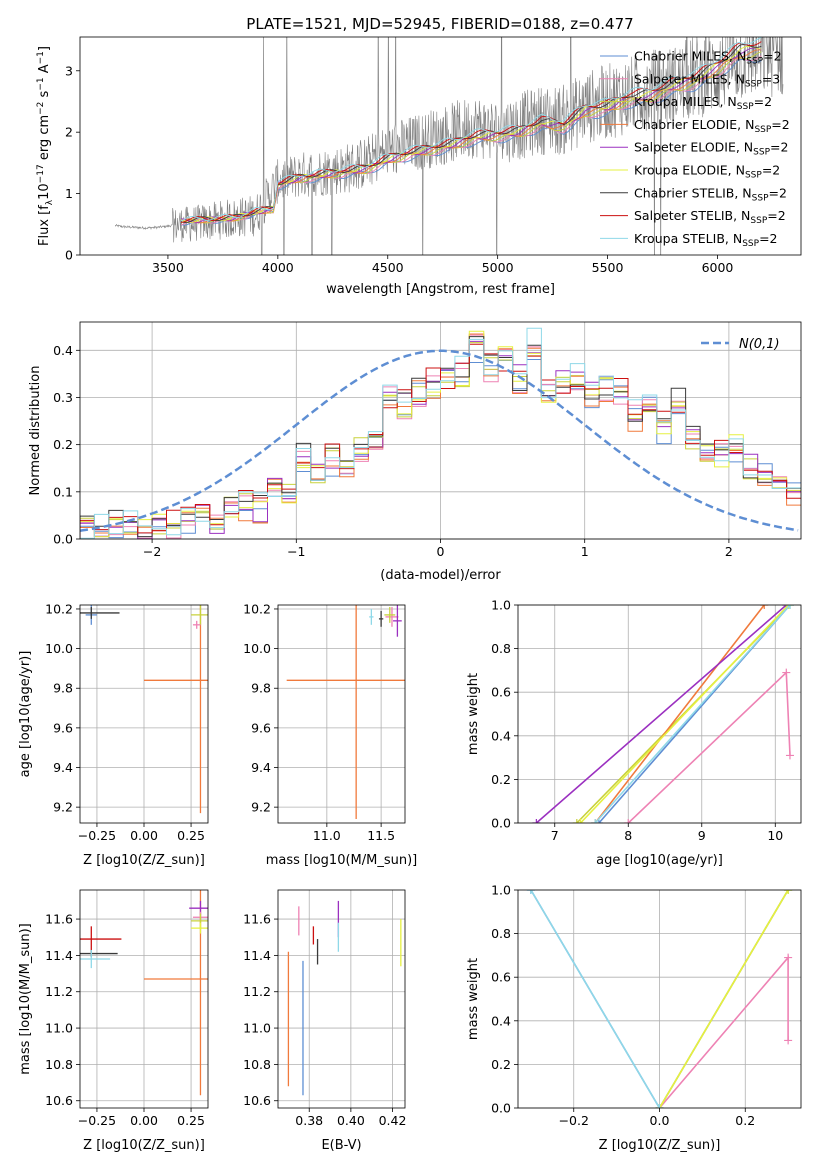 This screenshot has height=1170, width=819. Describe the element at coordinates (342, 860) in the screenshot. I see `x-axis-label: mass [log10(M/M_sun)]` at that location.